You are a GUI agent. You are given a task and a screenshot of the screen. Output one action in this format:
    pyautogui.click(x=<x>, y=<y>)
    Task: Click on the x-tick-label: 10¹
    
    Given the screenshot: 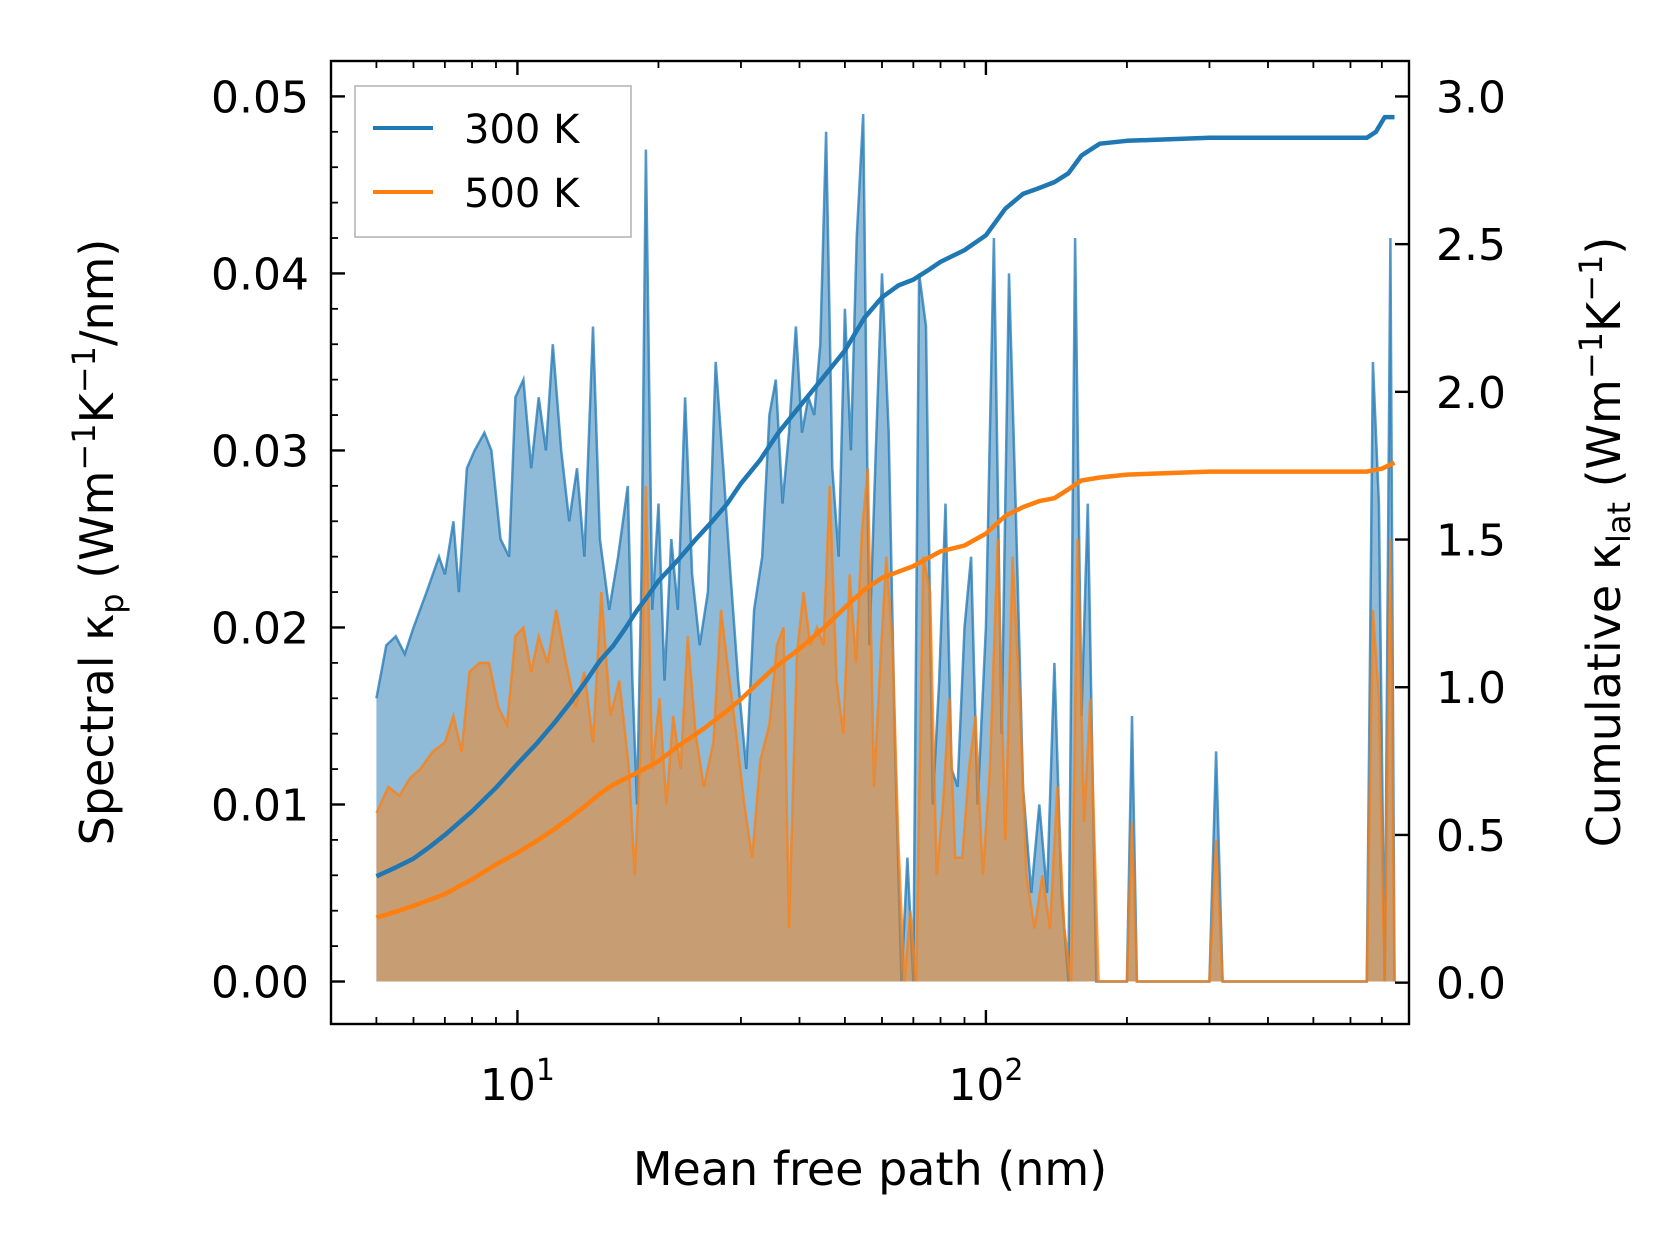 What is the action you would take?
    pyautogui.click(x=517, y=1082)
    